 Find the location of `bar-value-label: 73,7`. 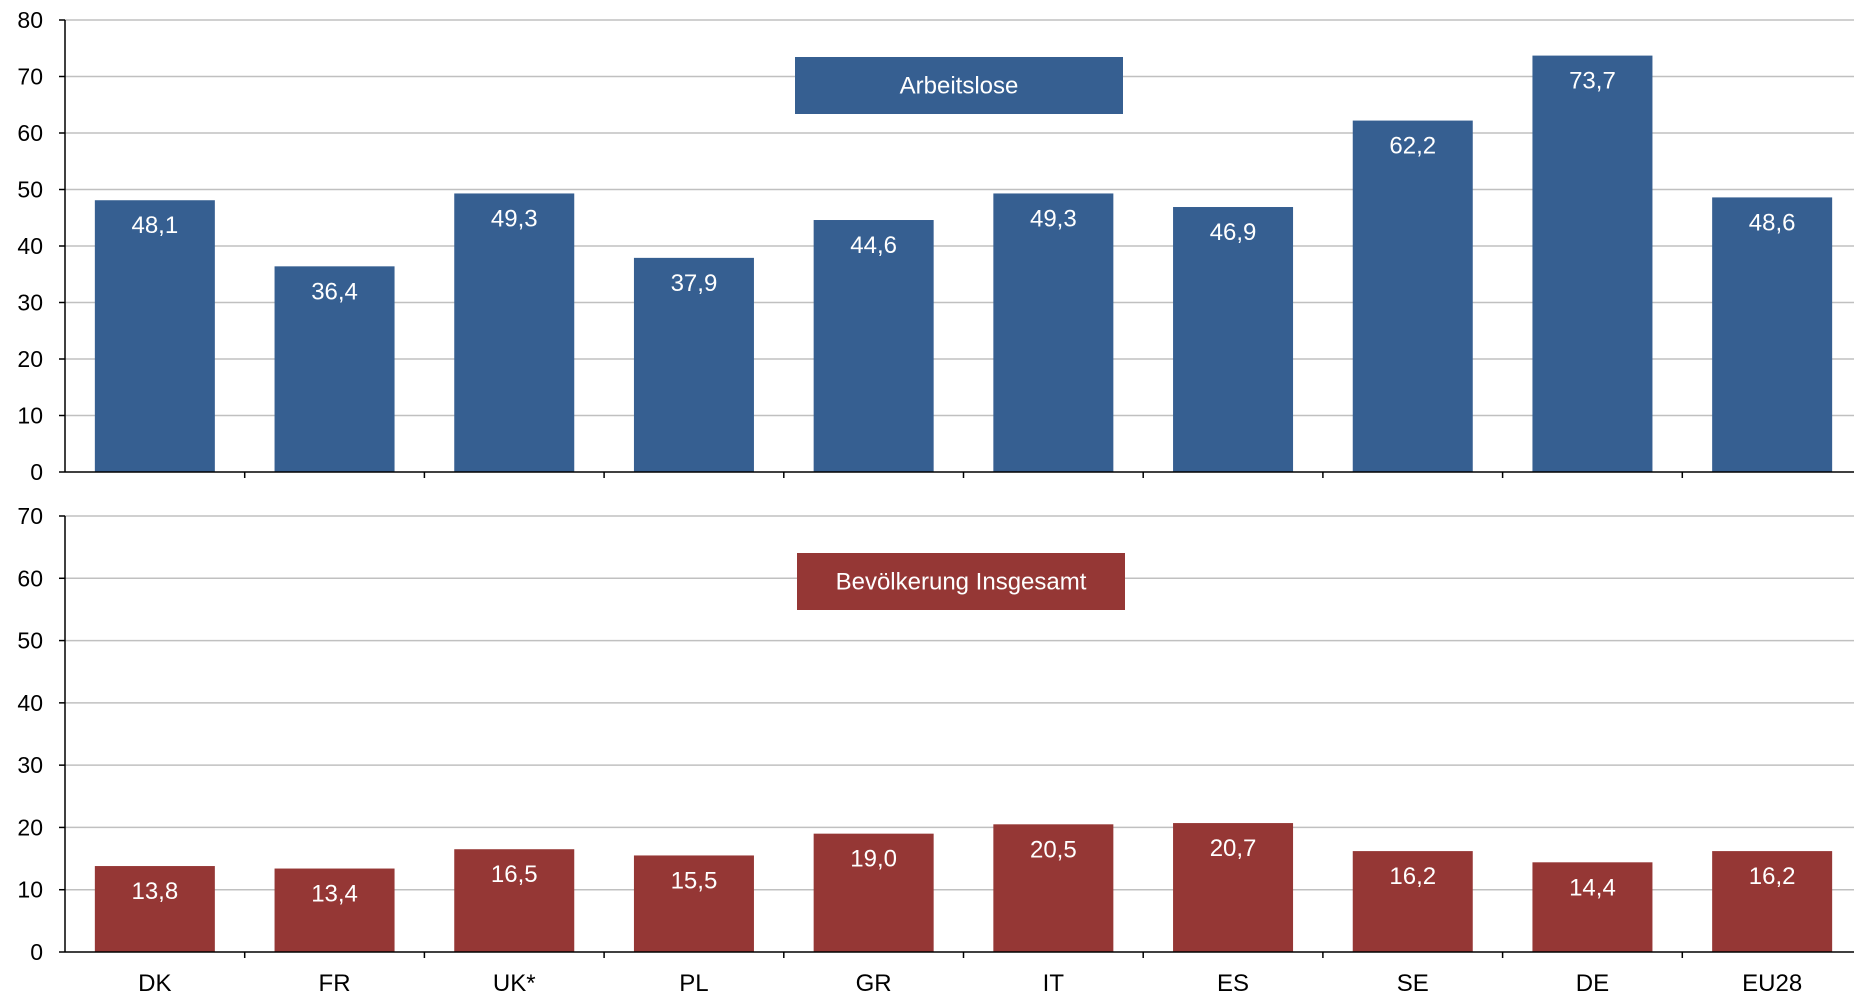

bar-value-label: 73,7 is located at coordinates (1592, 81).